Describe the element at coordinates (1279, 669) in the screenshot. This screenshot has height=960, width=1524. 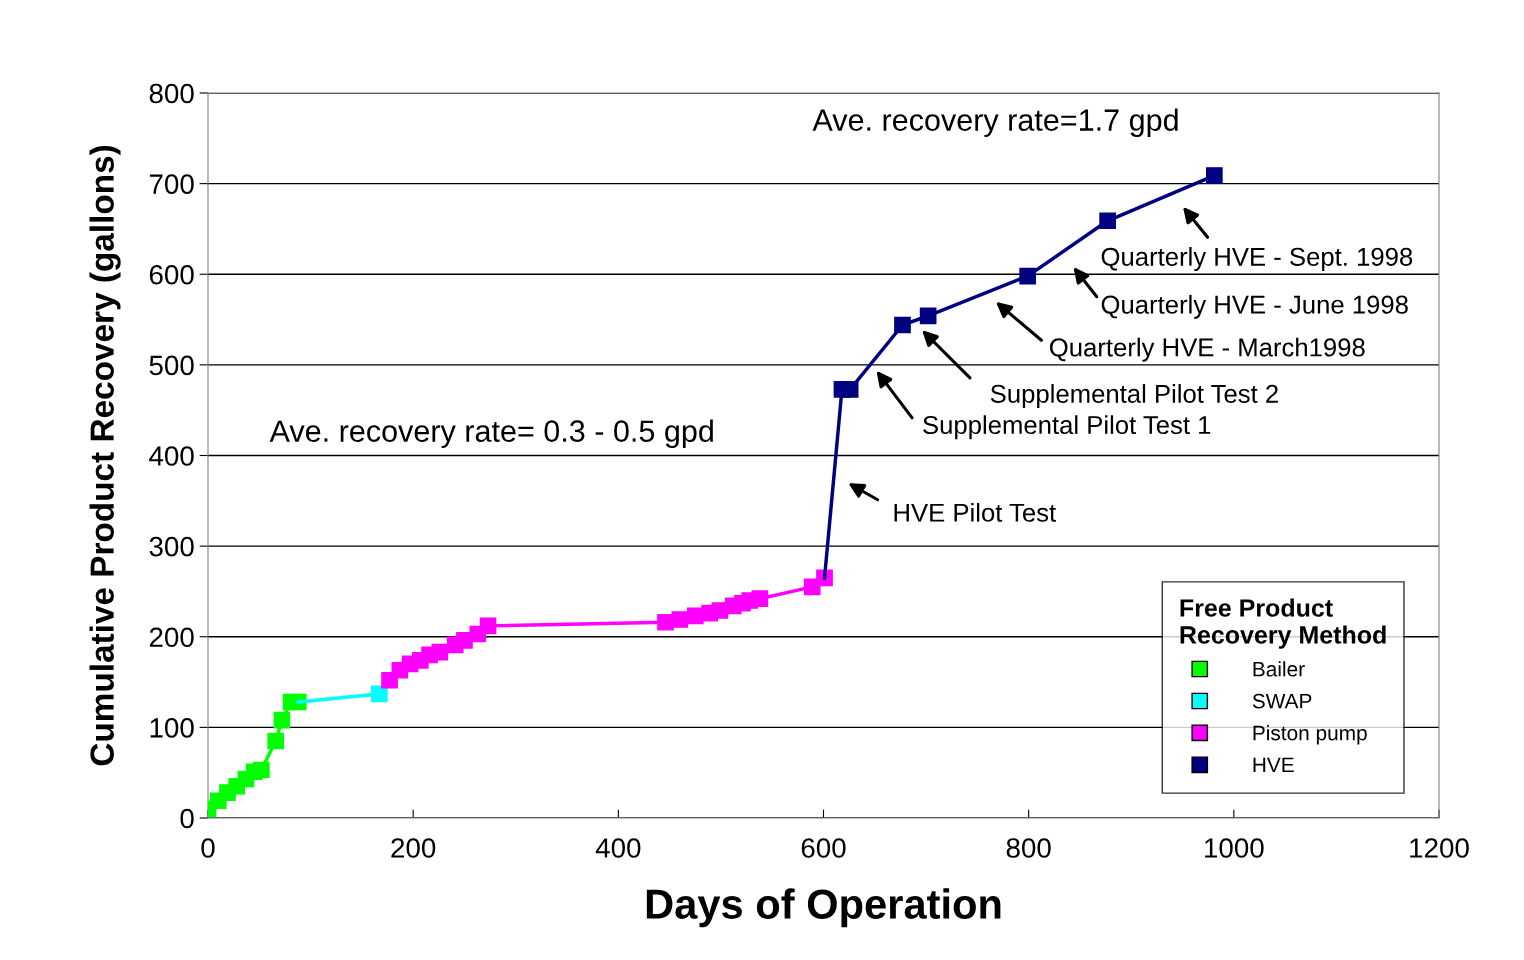
I see `legend-label: Bailer` at that location.